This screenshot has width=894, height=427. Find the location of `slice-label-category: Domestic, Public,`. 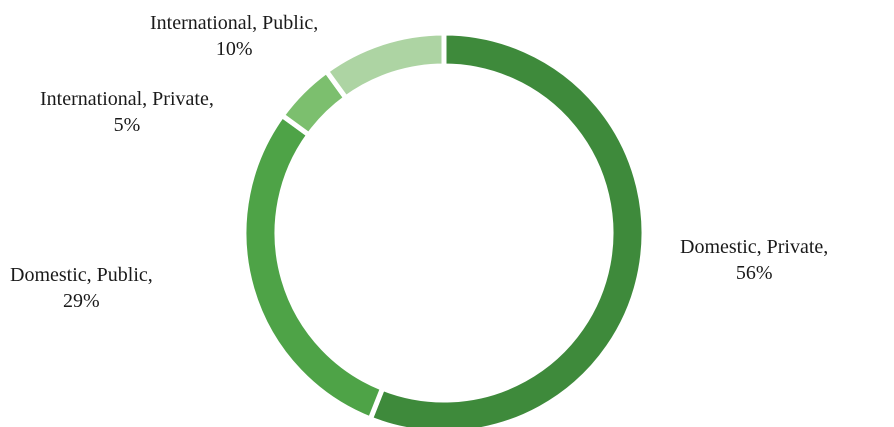

slice-label-category: Domestic, Public, is located at coordinates (81, 275).